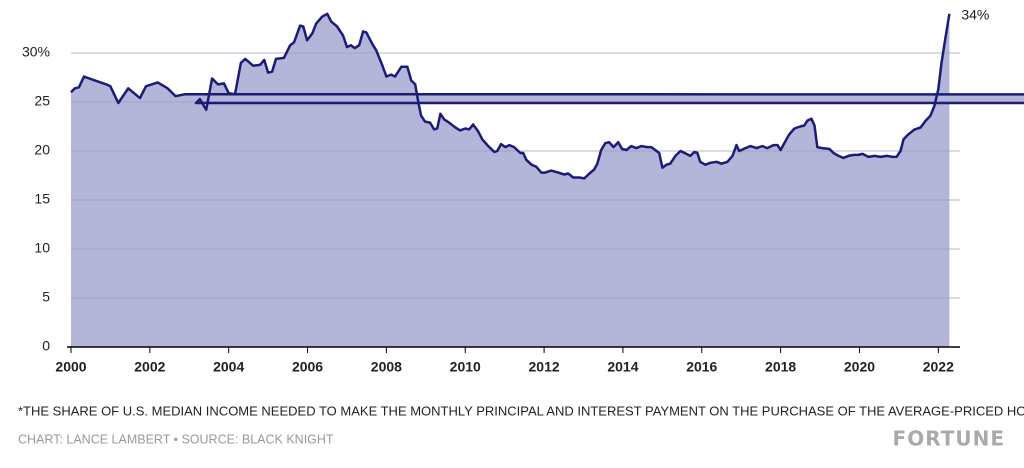 This screenshot has height=468, width=1024. What do you see at coordinates (228, 367) in the screenshot?
I see `x-tick-label: 2004` at bounding box center [228, 367].